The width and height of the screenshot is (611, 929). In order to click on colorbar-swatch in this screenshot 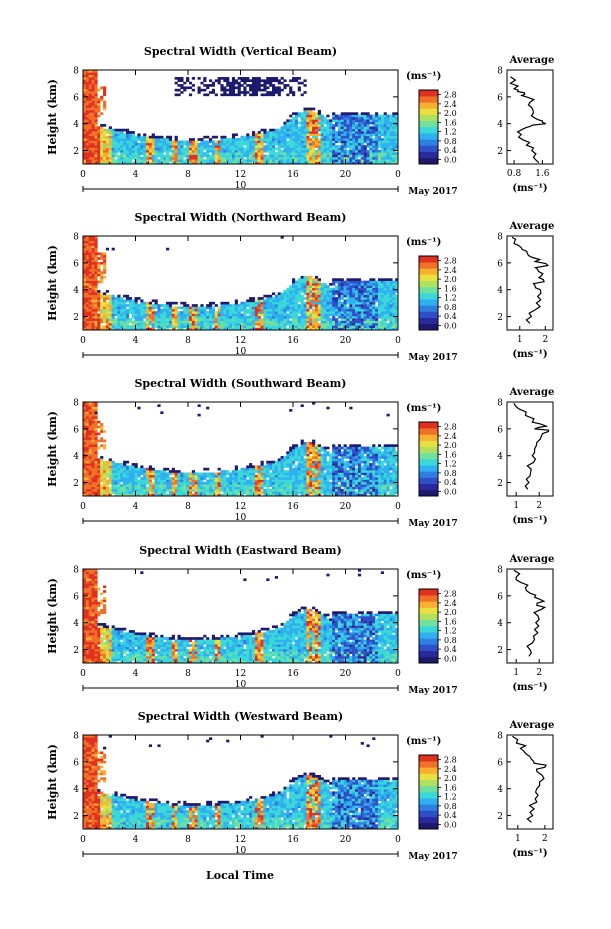, I will do `click(428, 259)`.